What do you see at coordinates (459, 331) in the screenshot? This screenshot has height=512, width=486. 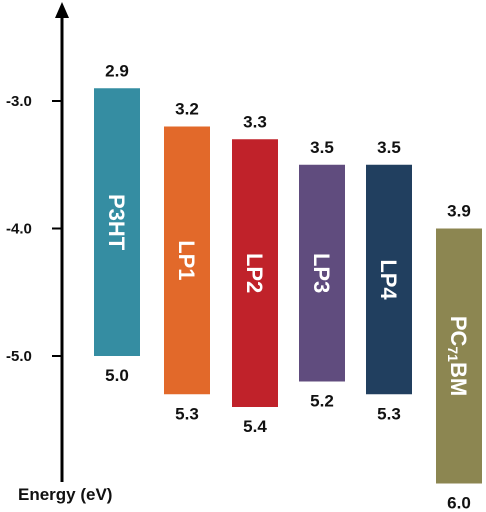 I see `bar-name-text: PC` at bounding box center [459, 331].